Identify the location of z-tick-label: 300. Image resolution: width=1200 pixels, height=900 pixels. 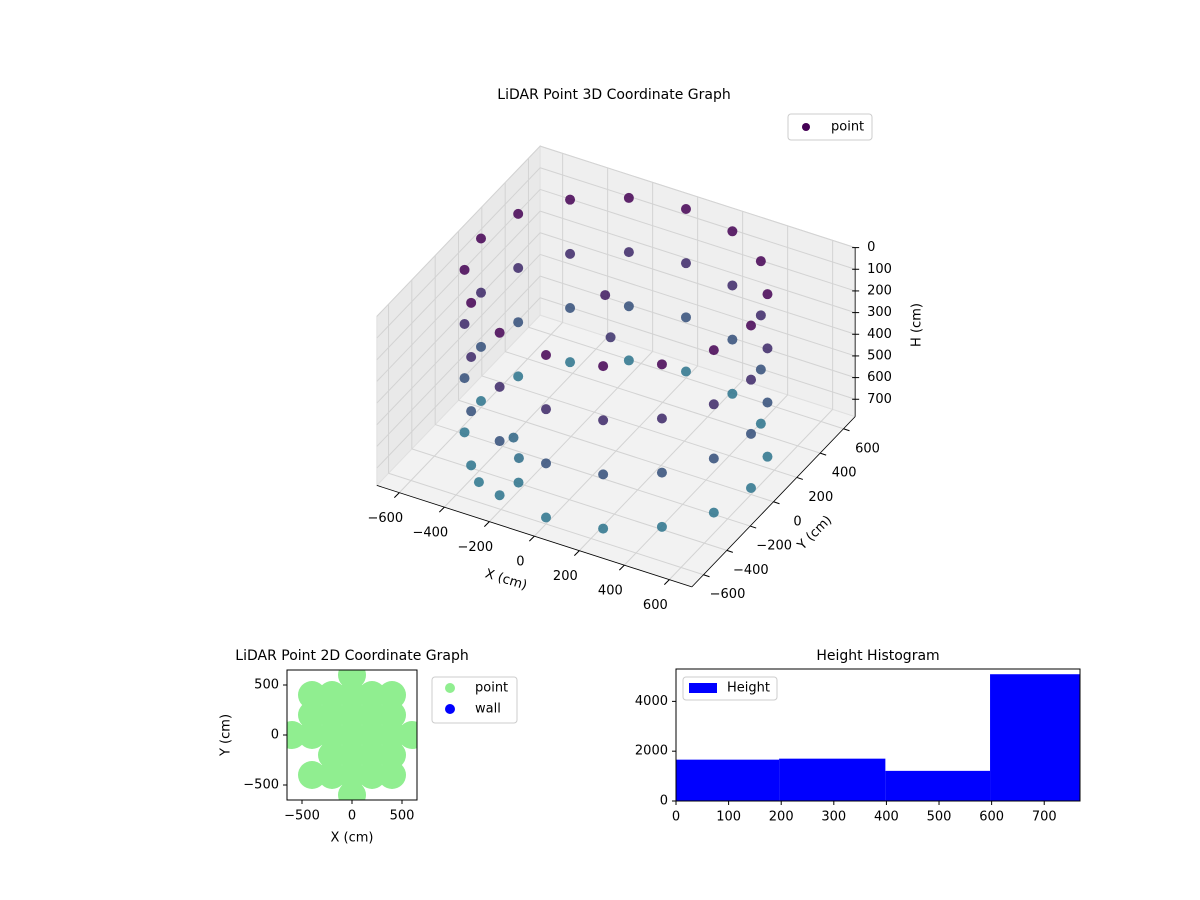
(879, 312).